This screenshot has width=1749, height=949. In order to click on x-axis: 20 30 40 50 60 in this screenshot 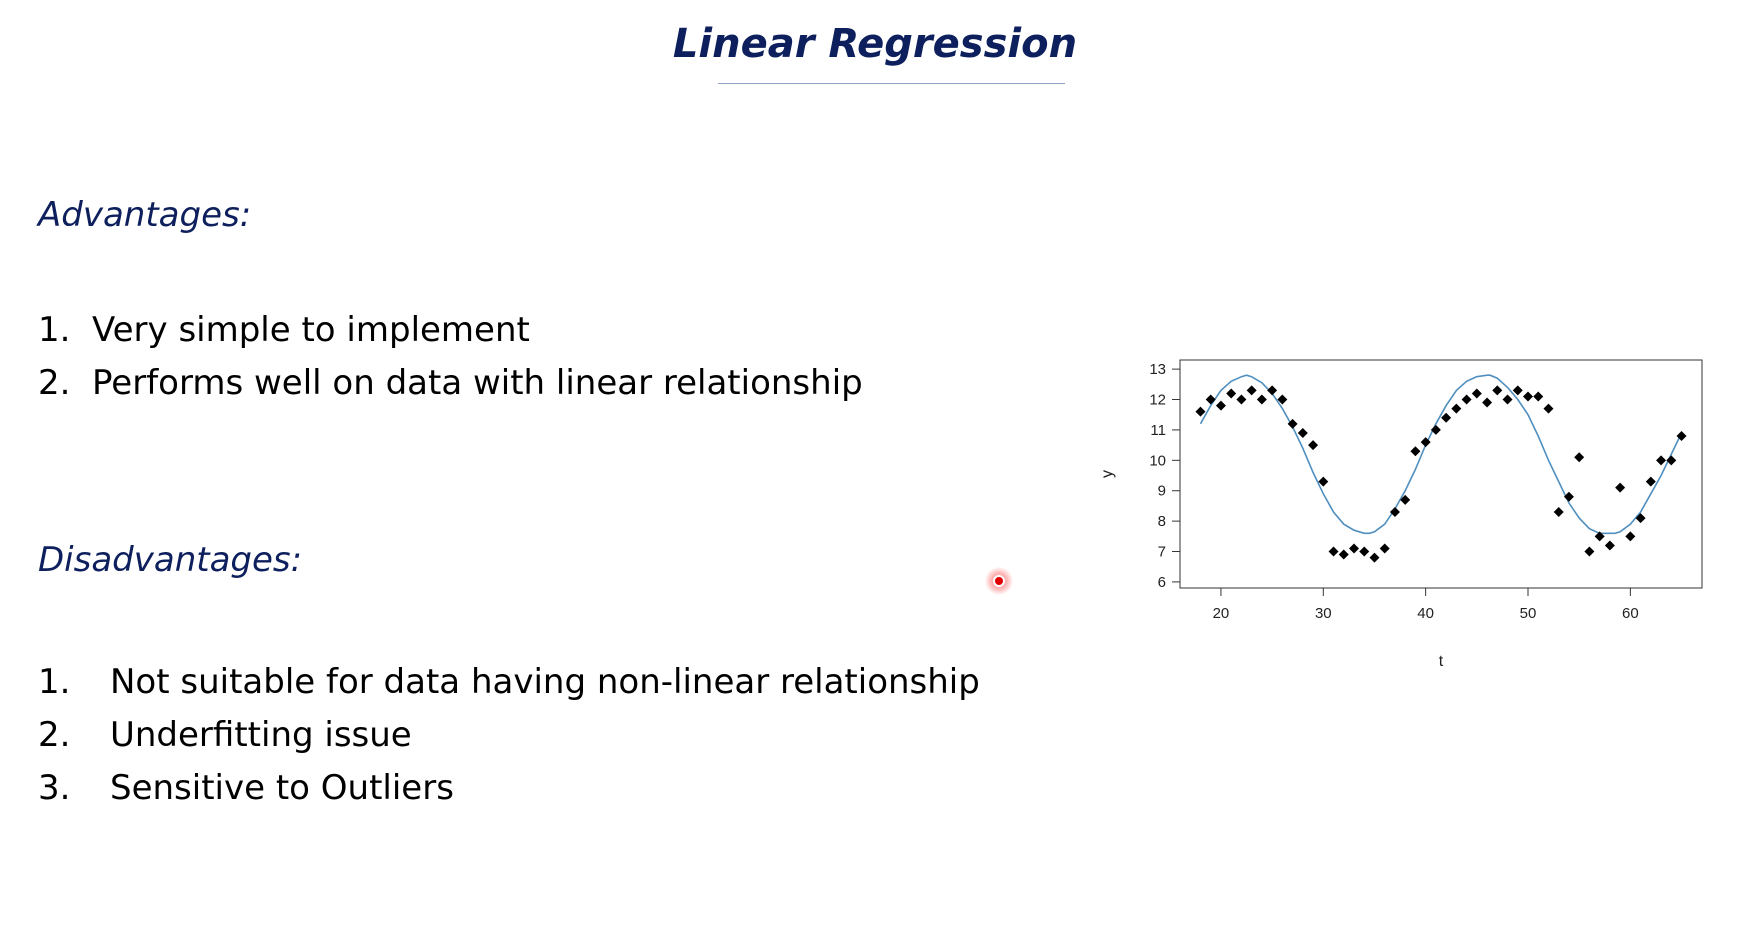, I will do `click(1426, 605)`.